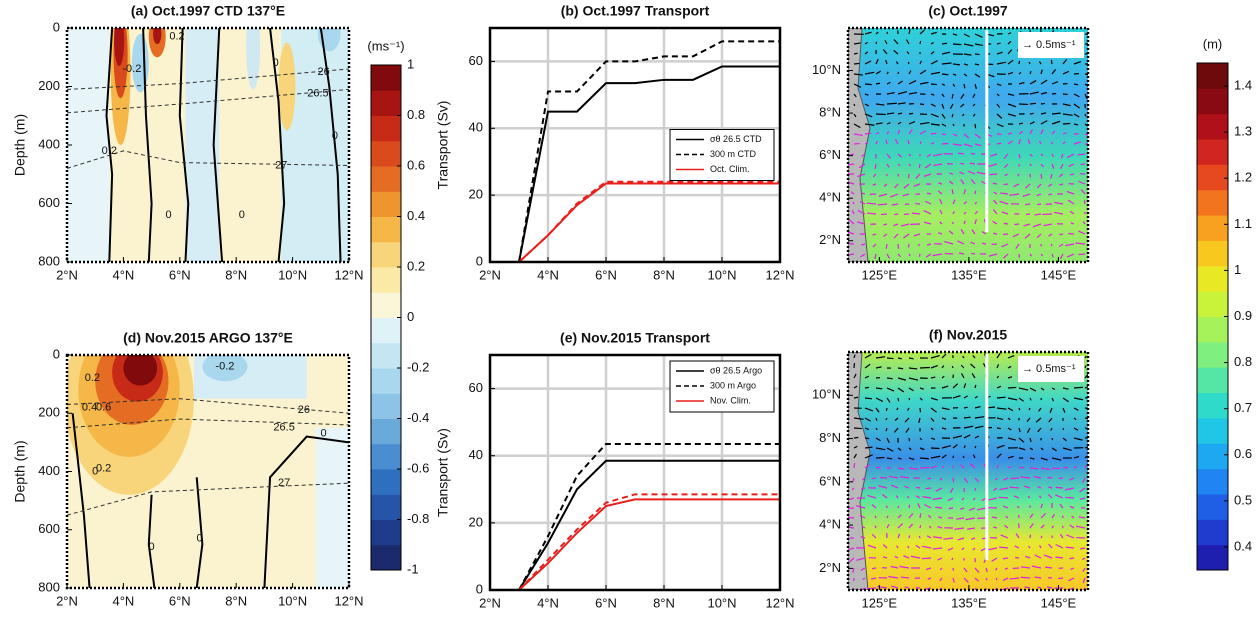 The width and height of the screenshot is (1257, 626). I want to click on x-tick-label: 6°N, so click(606, 602).